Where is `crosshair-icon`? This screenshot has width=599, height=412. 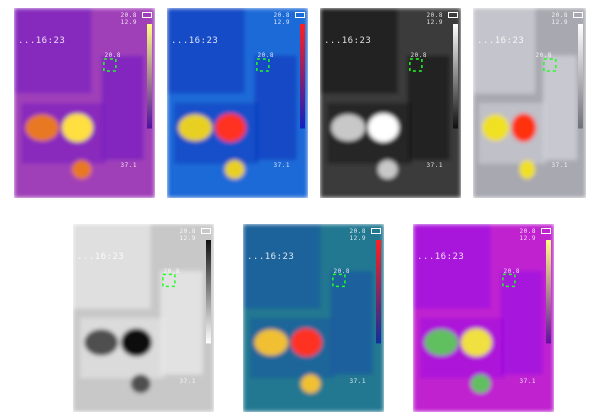
crosshair-icon is located at coordinates (110, 65).